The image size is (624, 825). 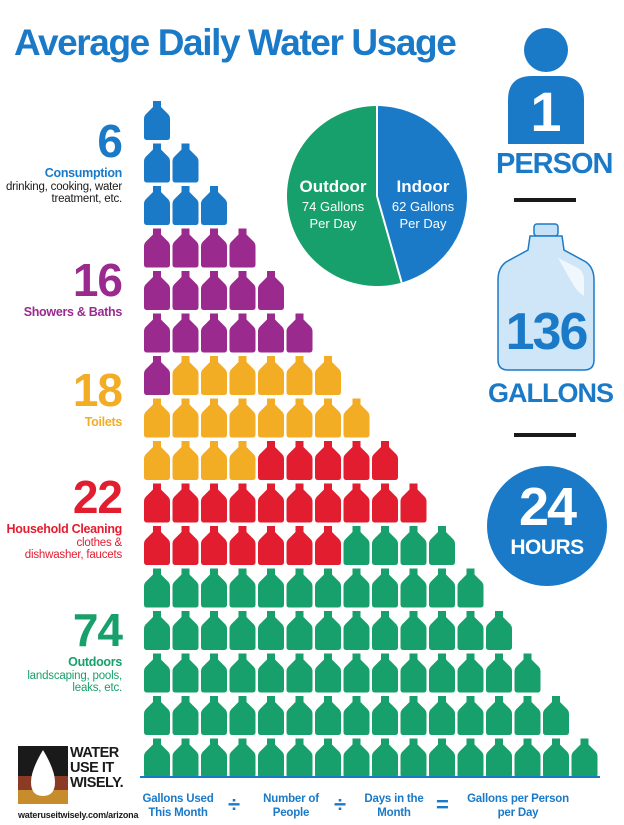 What do you see at coordinates (94, 753) in the screenshot?
I see `logo-line-1: WATER` at bounding box center [94, 753].